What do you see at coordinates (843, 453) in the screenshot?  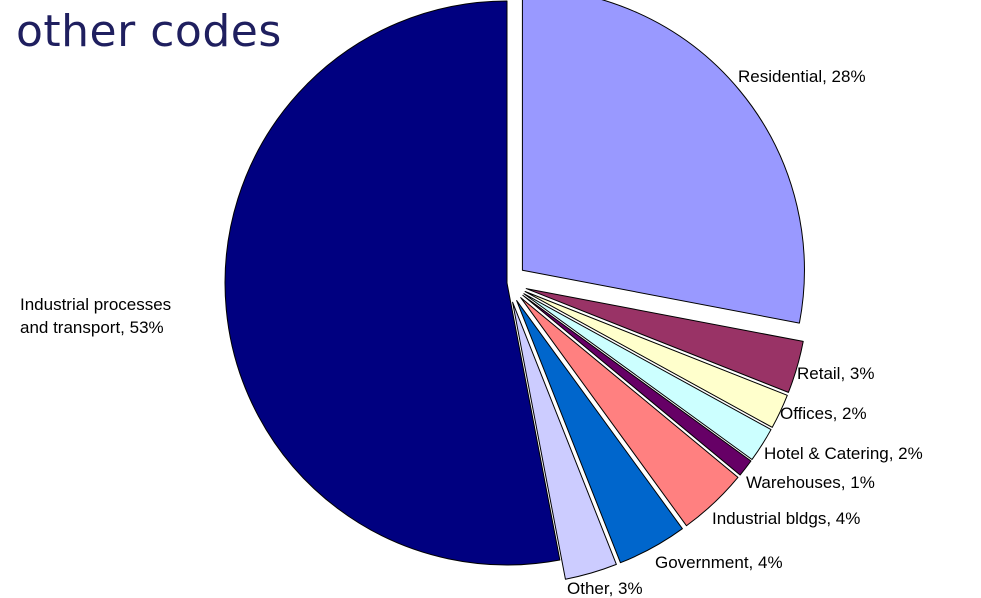 I see `slice-label-hotel-catering: Hotel & Catering, 2%` at bounding box center [843, 453].